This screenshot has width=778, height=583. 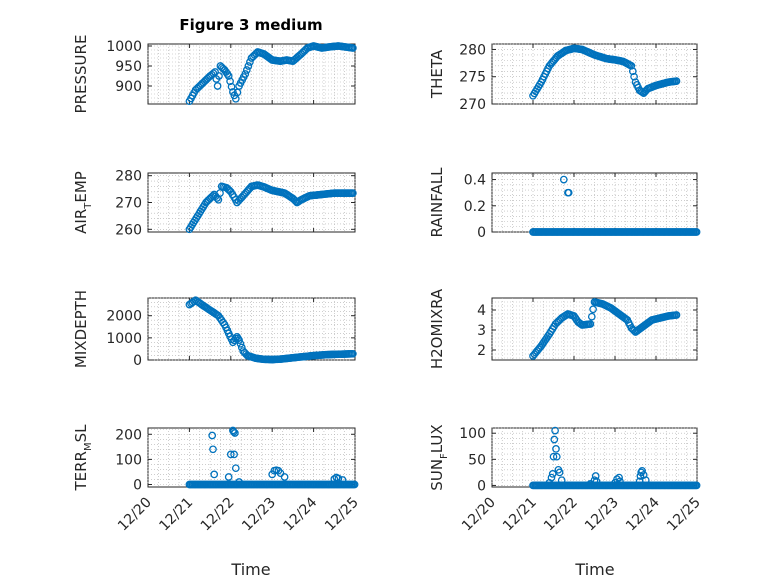 I want to click on subplot-theta: 270 275 280 THETA, so click(x=563, y=77).